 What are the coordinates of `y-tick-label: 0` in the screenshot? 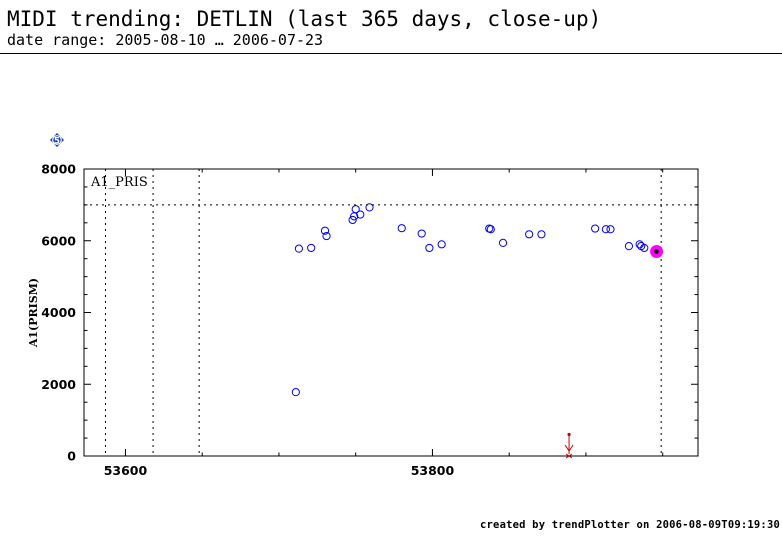 It's located at (71, 456).